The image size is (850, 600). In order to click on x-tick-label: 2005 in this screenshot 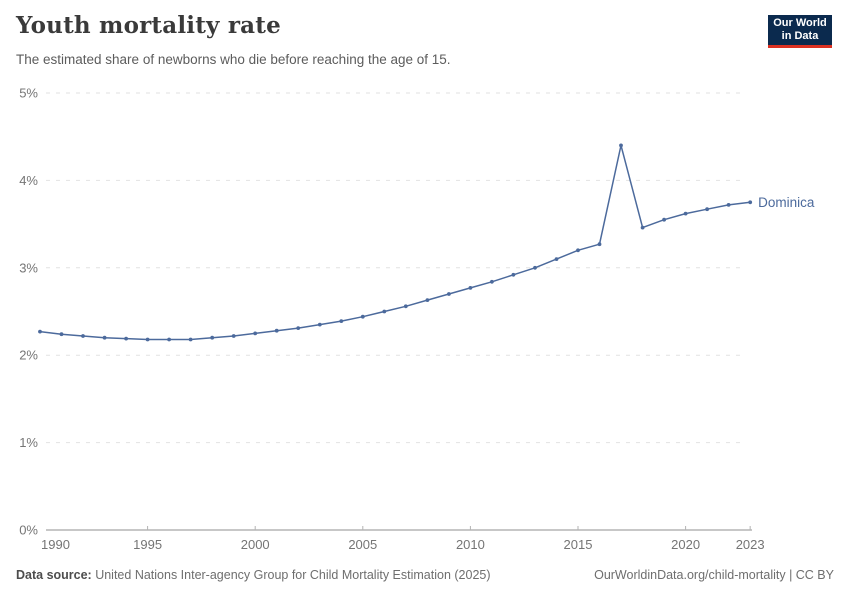, I will do `click(362, 544)`.